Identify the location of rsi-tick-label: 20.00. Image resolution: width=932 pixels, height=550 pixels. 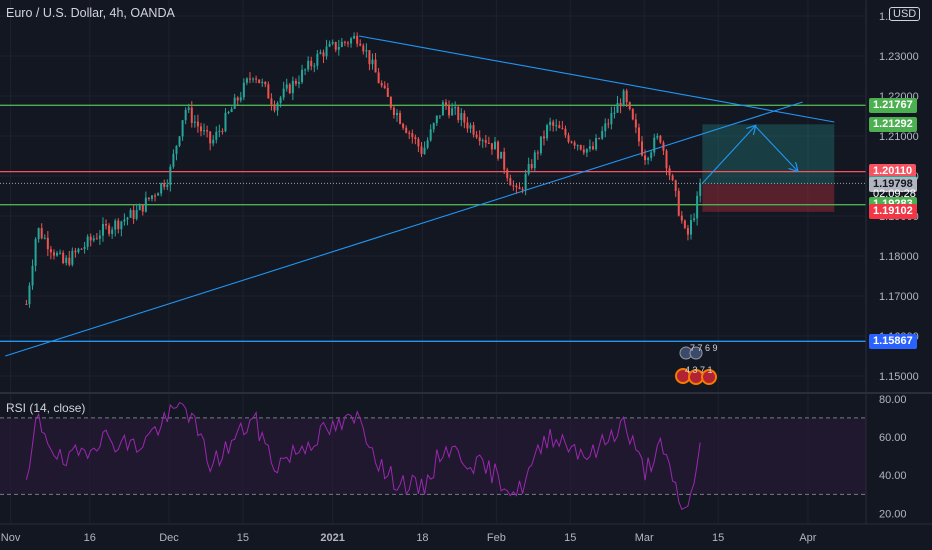
(893, 514).